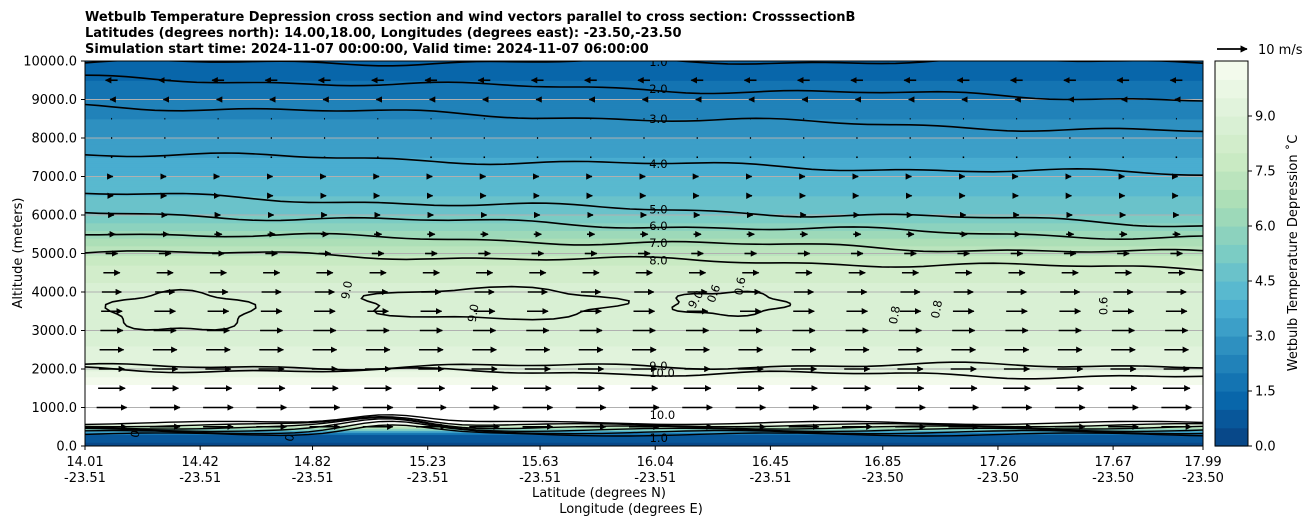 The height and width of the screenshot is (526, 1312). Describe the element at coordinates (55, 370) in the screenshot. I see `y-tick-label: 2000.0` at that location.